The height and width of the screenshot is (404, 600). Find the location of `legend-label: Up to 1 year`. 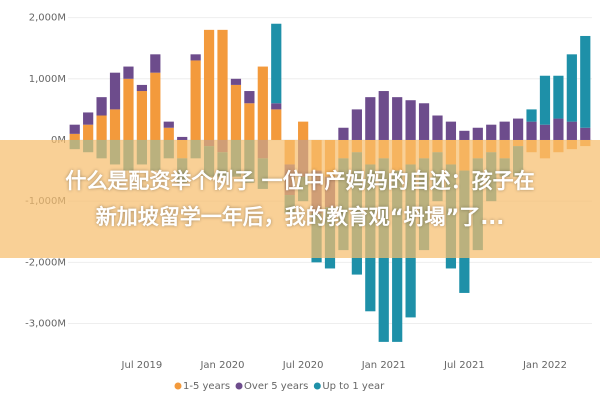

legend-label: Up to 1 year is located at coordinates (353, 386).